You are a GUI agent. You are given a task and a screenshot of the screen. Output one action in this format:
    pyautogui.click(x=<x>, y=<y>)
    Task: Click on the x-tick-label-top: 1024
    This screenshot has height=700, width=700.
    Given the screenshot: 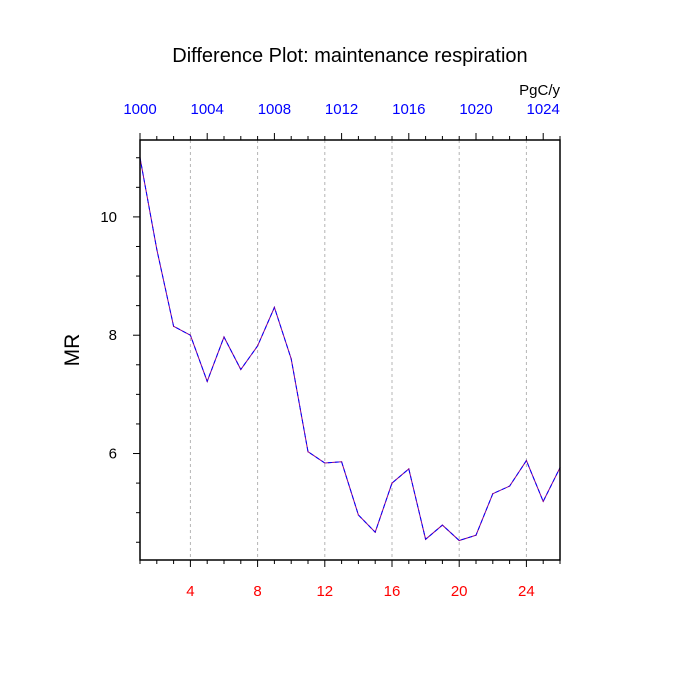 What is the action you would take?
    pyautogui.click(x=543, y=109)
    